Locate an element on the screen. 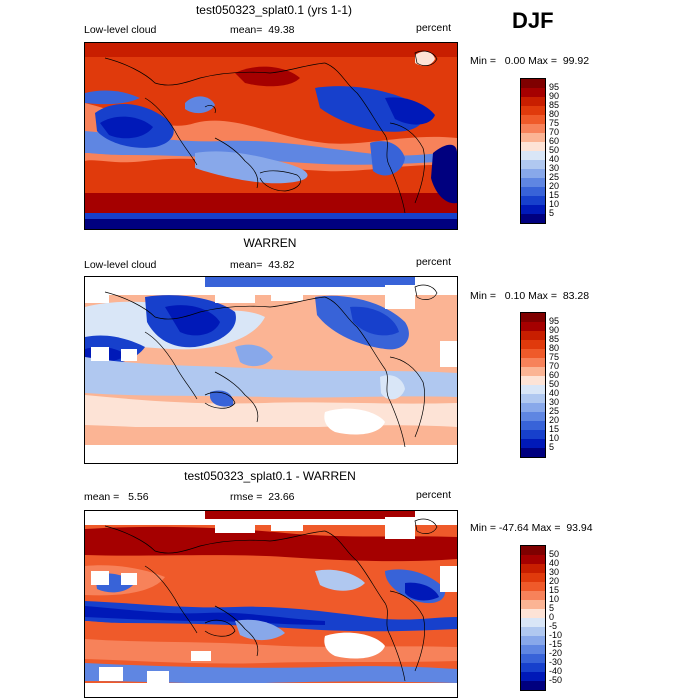 The height and width of the screenshot is (700, 700). panel-title: test050323_splat0.1 (yrs 1-1) is located at coordinates (274, 10).